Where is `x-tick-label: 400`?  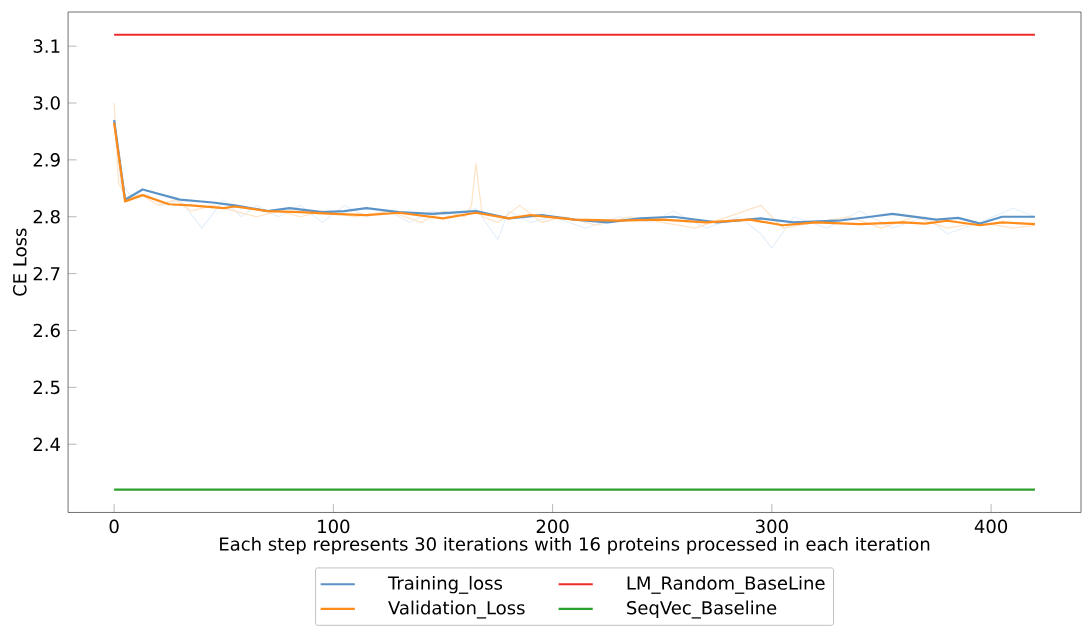
x-tick-label: 400 is located at coordinates (991, 526).